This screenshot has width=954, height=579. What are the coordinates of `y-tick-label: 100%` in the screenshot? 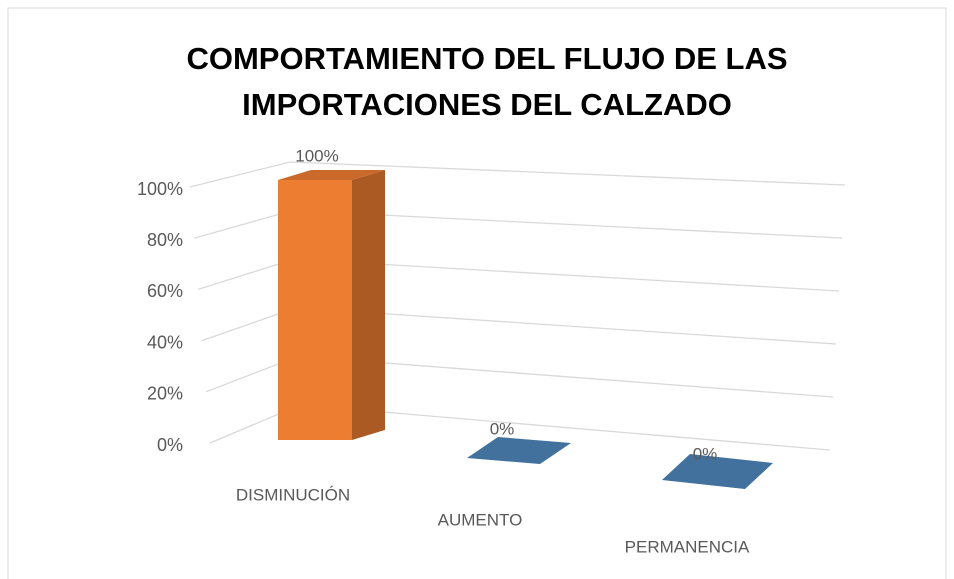 It's located at (160, 189).